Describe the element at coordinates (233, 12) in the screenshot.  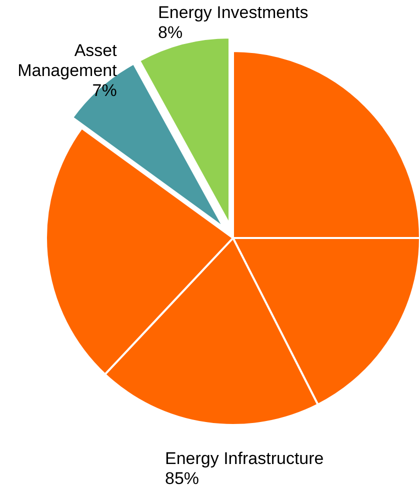
I see `slice-label: Energy Investments` at that location.